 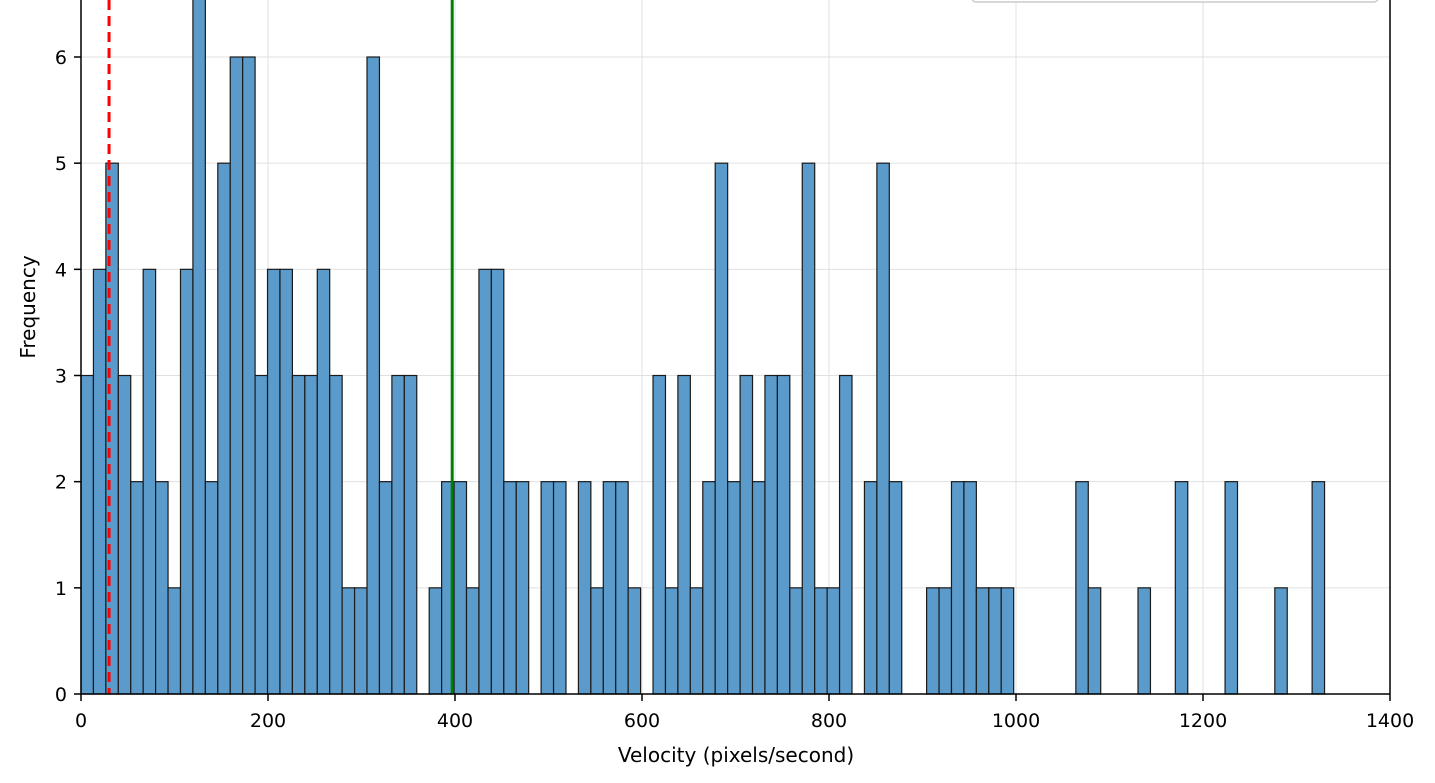 I want to click on x-axis-label: Velocity (pixels/second), so click(x=736, y=755).